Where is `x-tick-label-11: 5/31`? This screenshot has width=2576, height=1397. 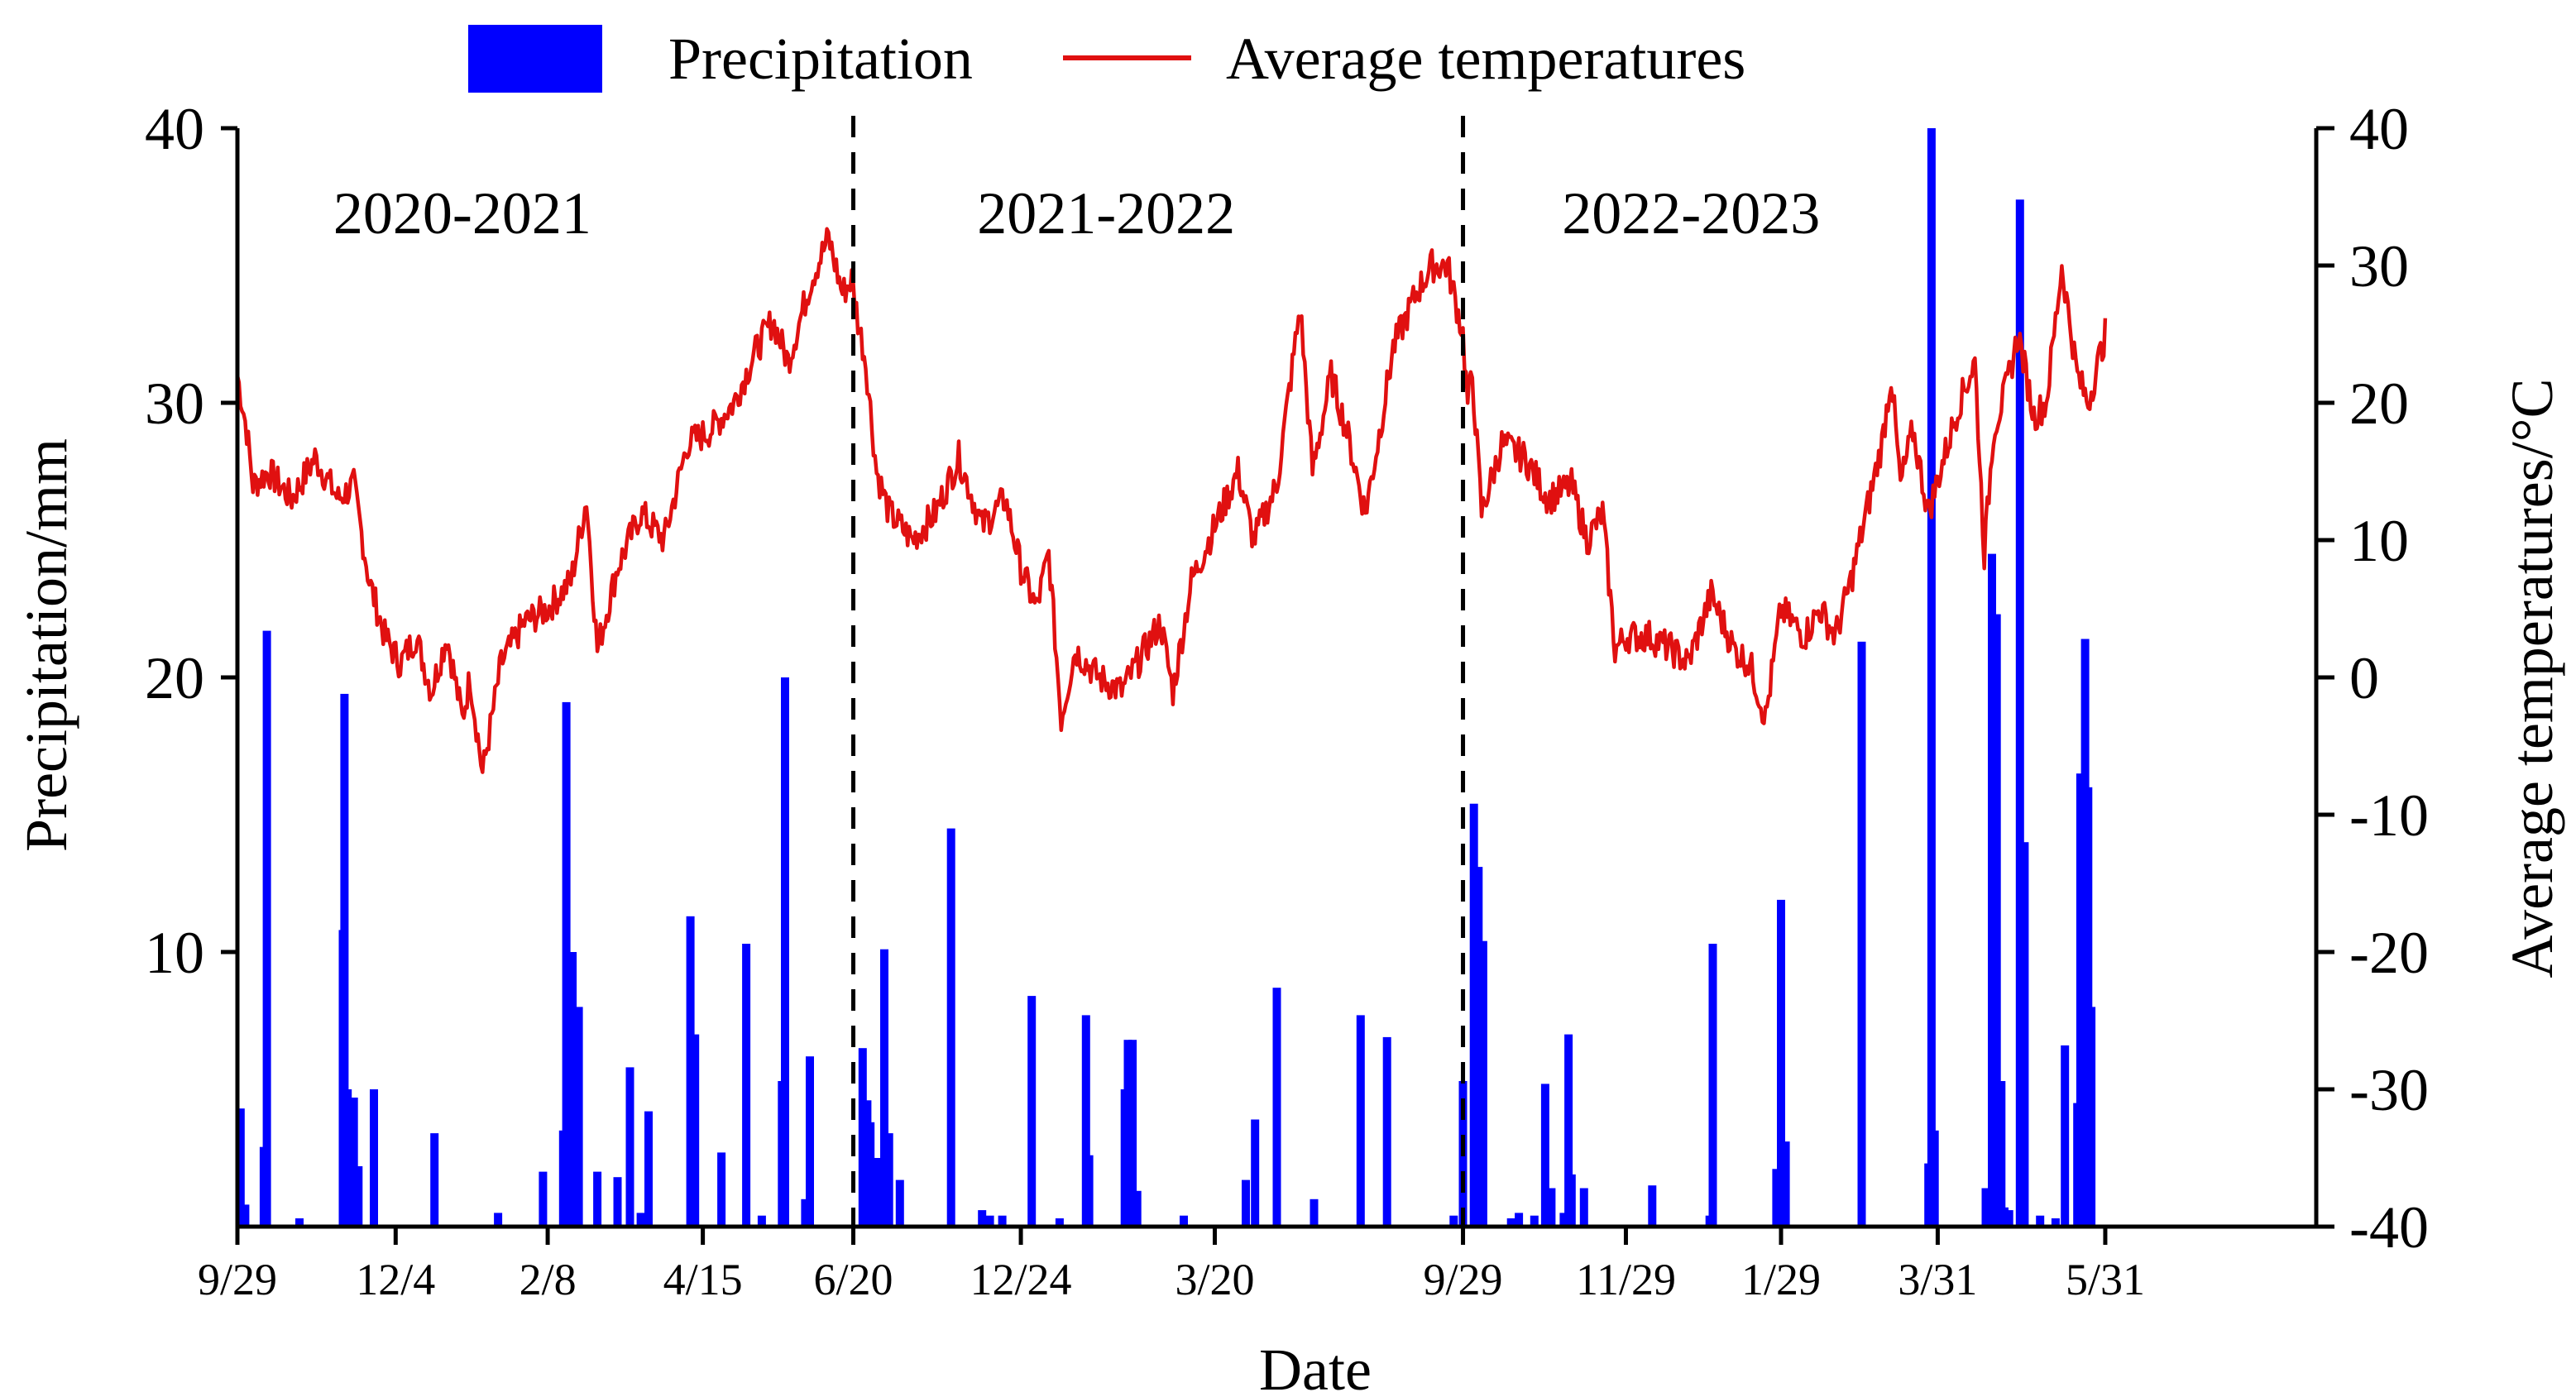
x-tick-label-11: 5/31 is located at coordinates (2105, 1279).